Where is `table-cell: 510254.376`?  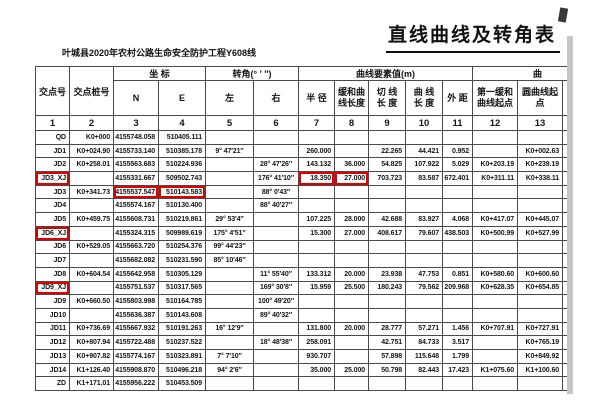 table-cell: 510254.376 is located at coordinates (182, 247).